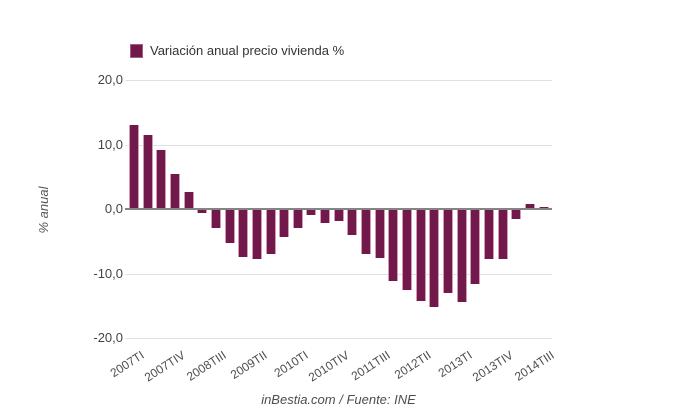  Describe the element at coordinates (161, 179) in the screenshot. I see `bar-2007TIII` at that location.